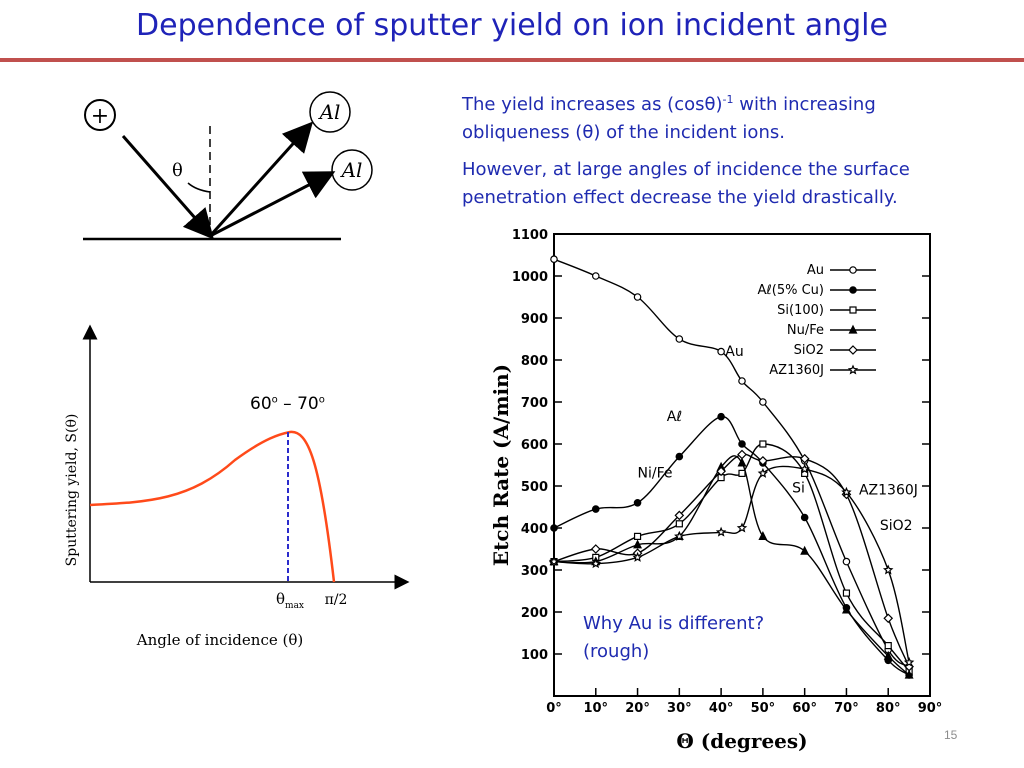 Image resolution: width=1024 pixels, height=768 pixels. What do you see at coordinates (261, 404) in the screenshot?
I see `range-start: 60` at bounding box center [261, 404].